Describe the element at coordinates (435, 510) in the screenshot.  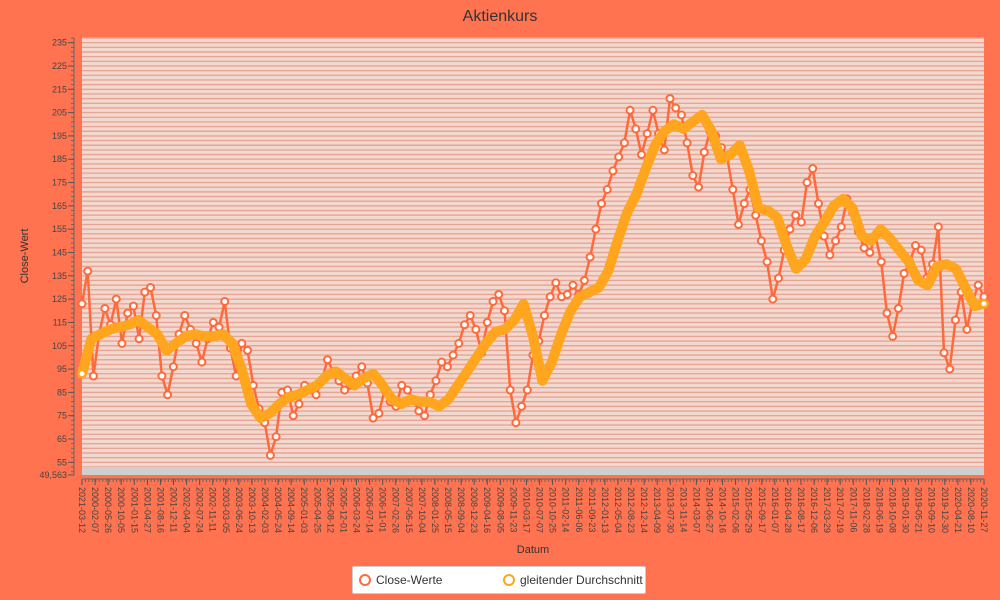
I see `x-tick-label: 2008-01-25` at that location.